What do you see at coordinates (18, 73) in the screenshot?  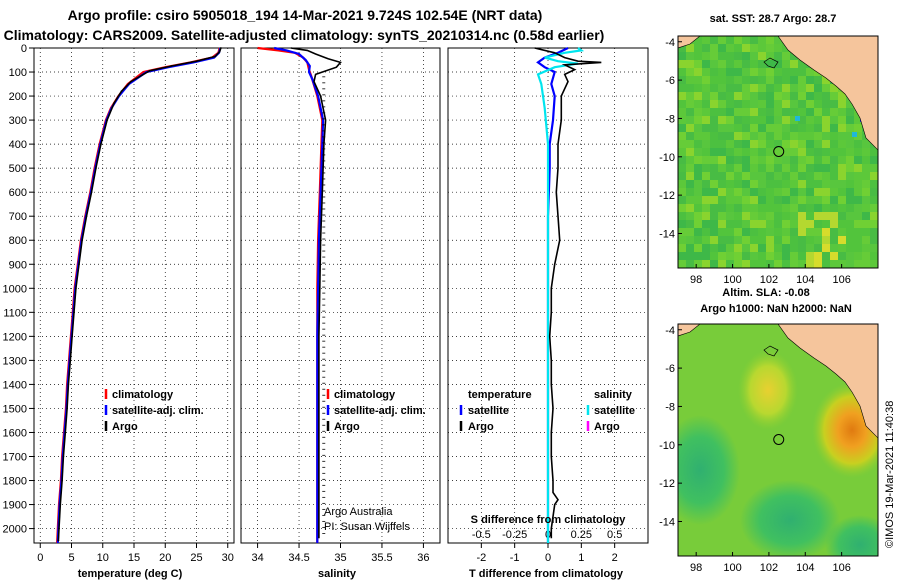 I see `y-tick-label: 100` at bounding box center [18, 73].